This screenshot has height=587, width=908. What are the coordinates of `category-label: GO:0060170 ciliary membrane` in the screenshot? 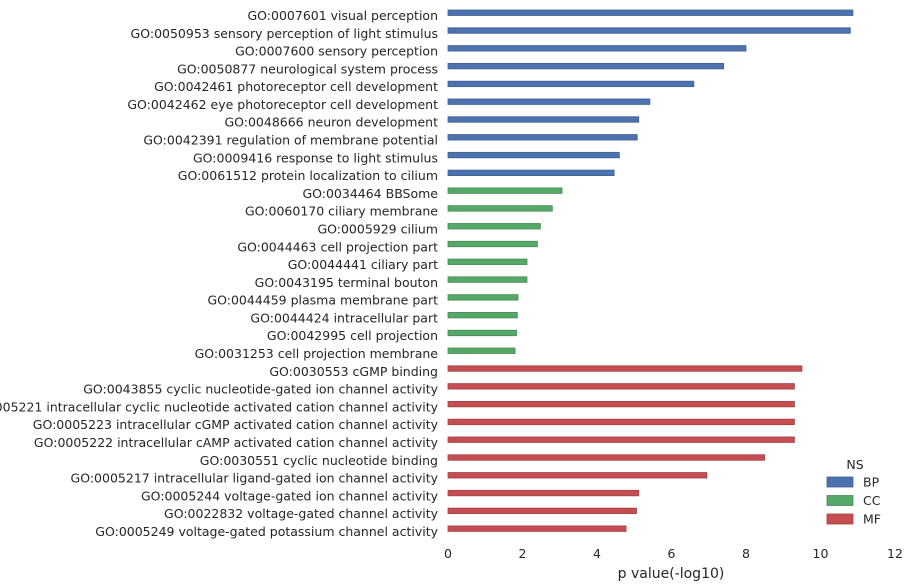 It's located at (341, 211).